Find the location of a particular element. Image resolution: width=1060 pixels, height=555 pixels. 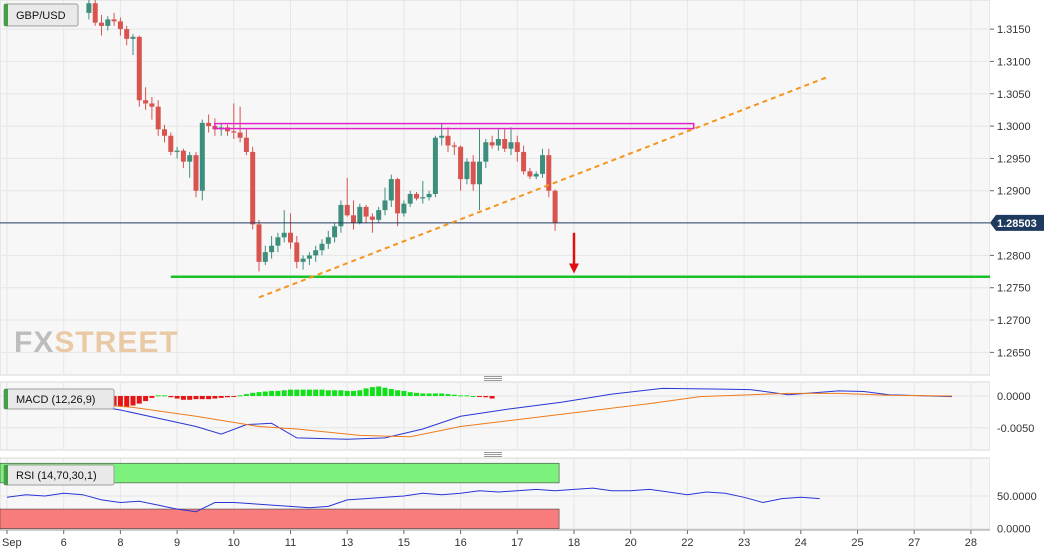

watermark-street: STREET is located at coordinates (116, 342).